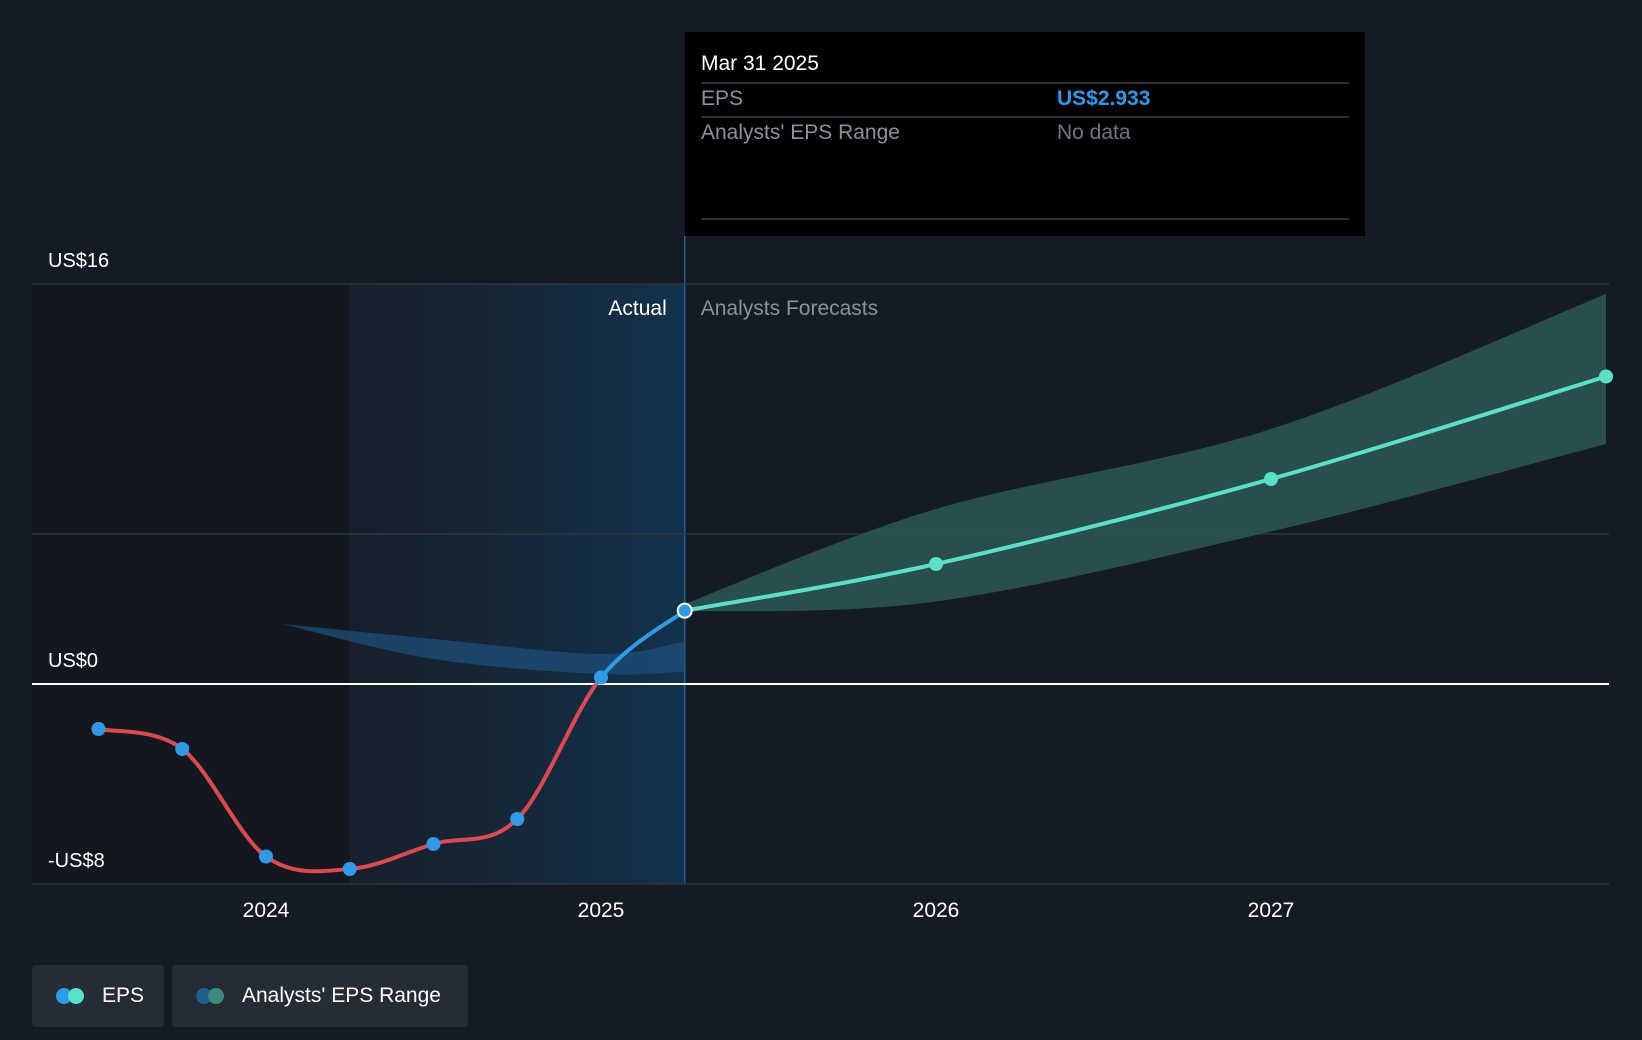 Image resolution: width=1642 pixels, height=1040 pixels. Describe the element at coordinates (1094, 132) in the screenshot. I see `tooltip-range-value: No data` at that location.